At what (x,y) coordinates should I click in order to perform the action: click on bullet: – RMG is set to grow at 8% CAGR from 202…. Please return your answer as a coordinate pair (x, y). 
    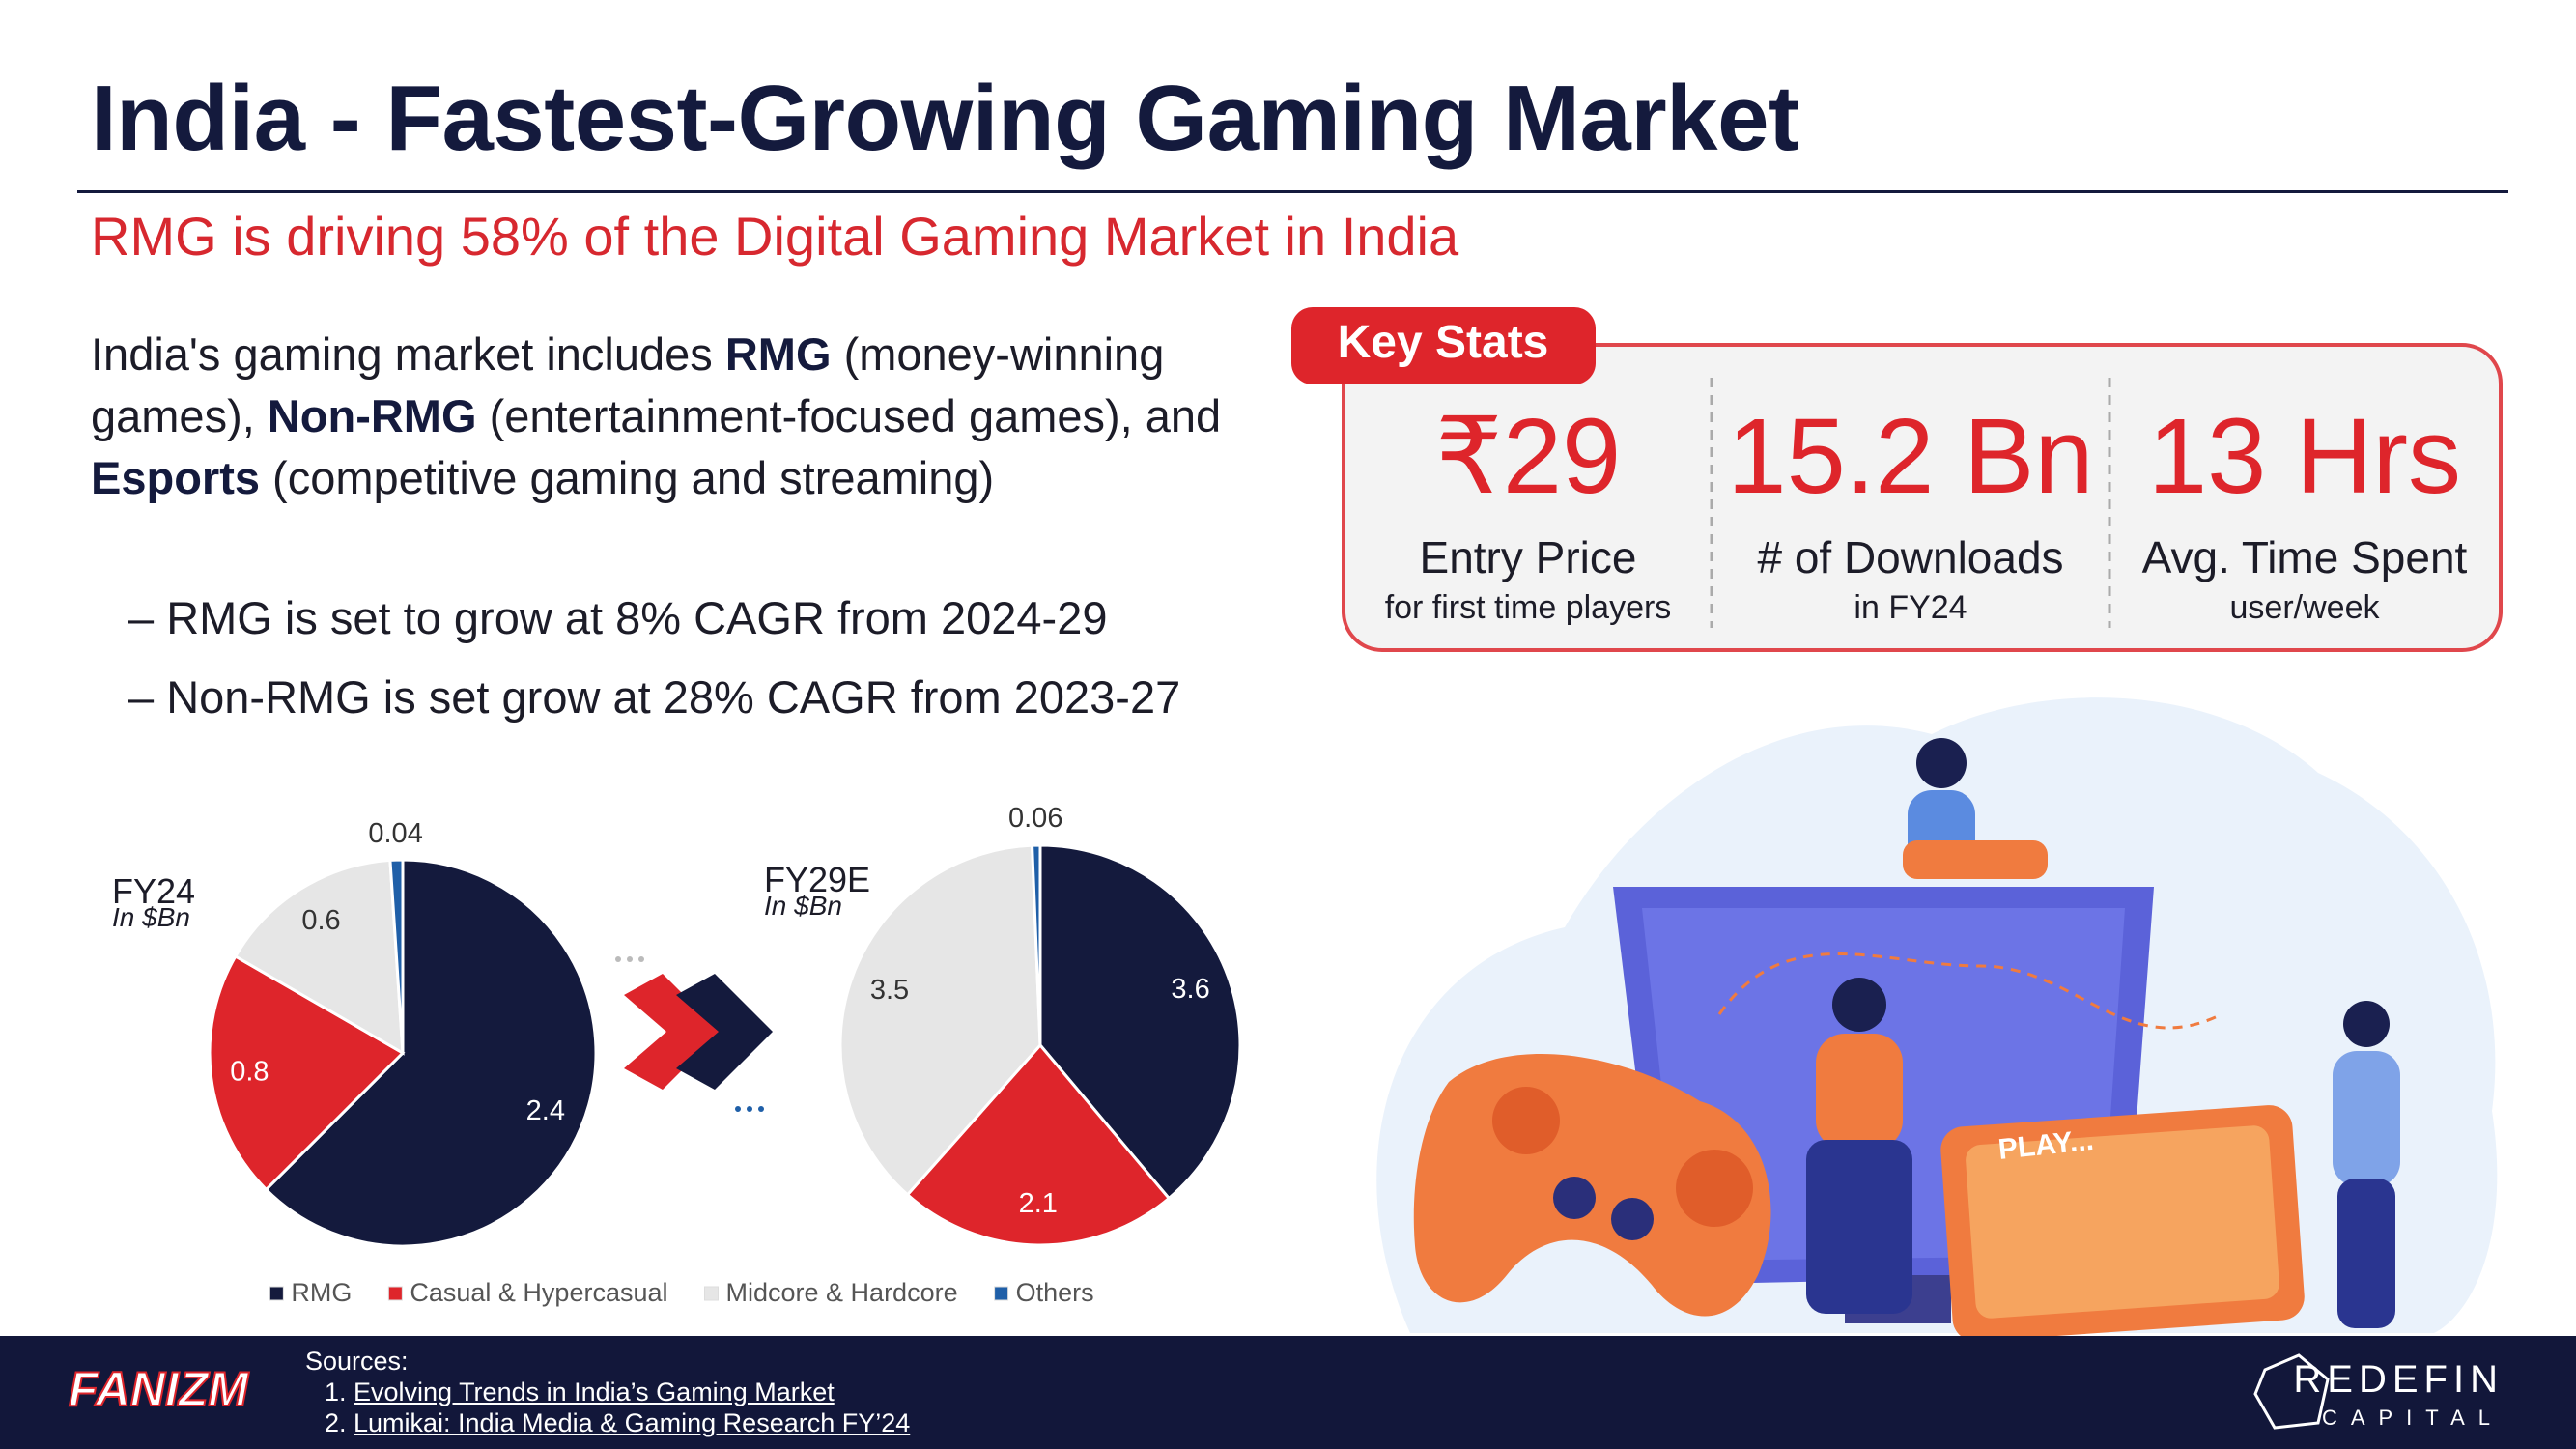
    Looking at the image, I should click on (618, 617).